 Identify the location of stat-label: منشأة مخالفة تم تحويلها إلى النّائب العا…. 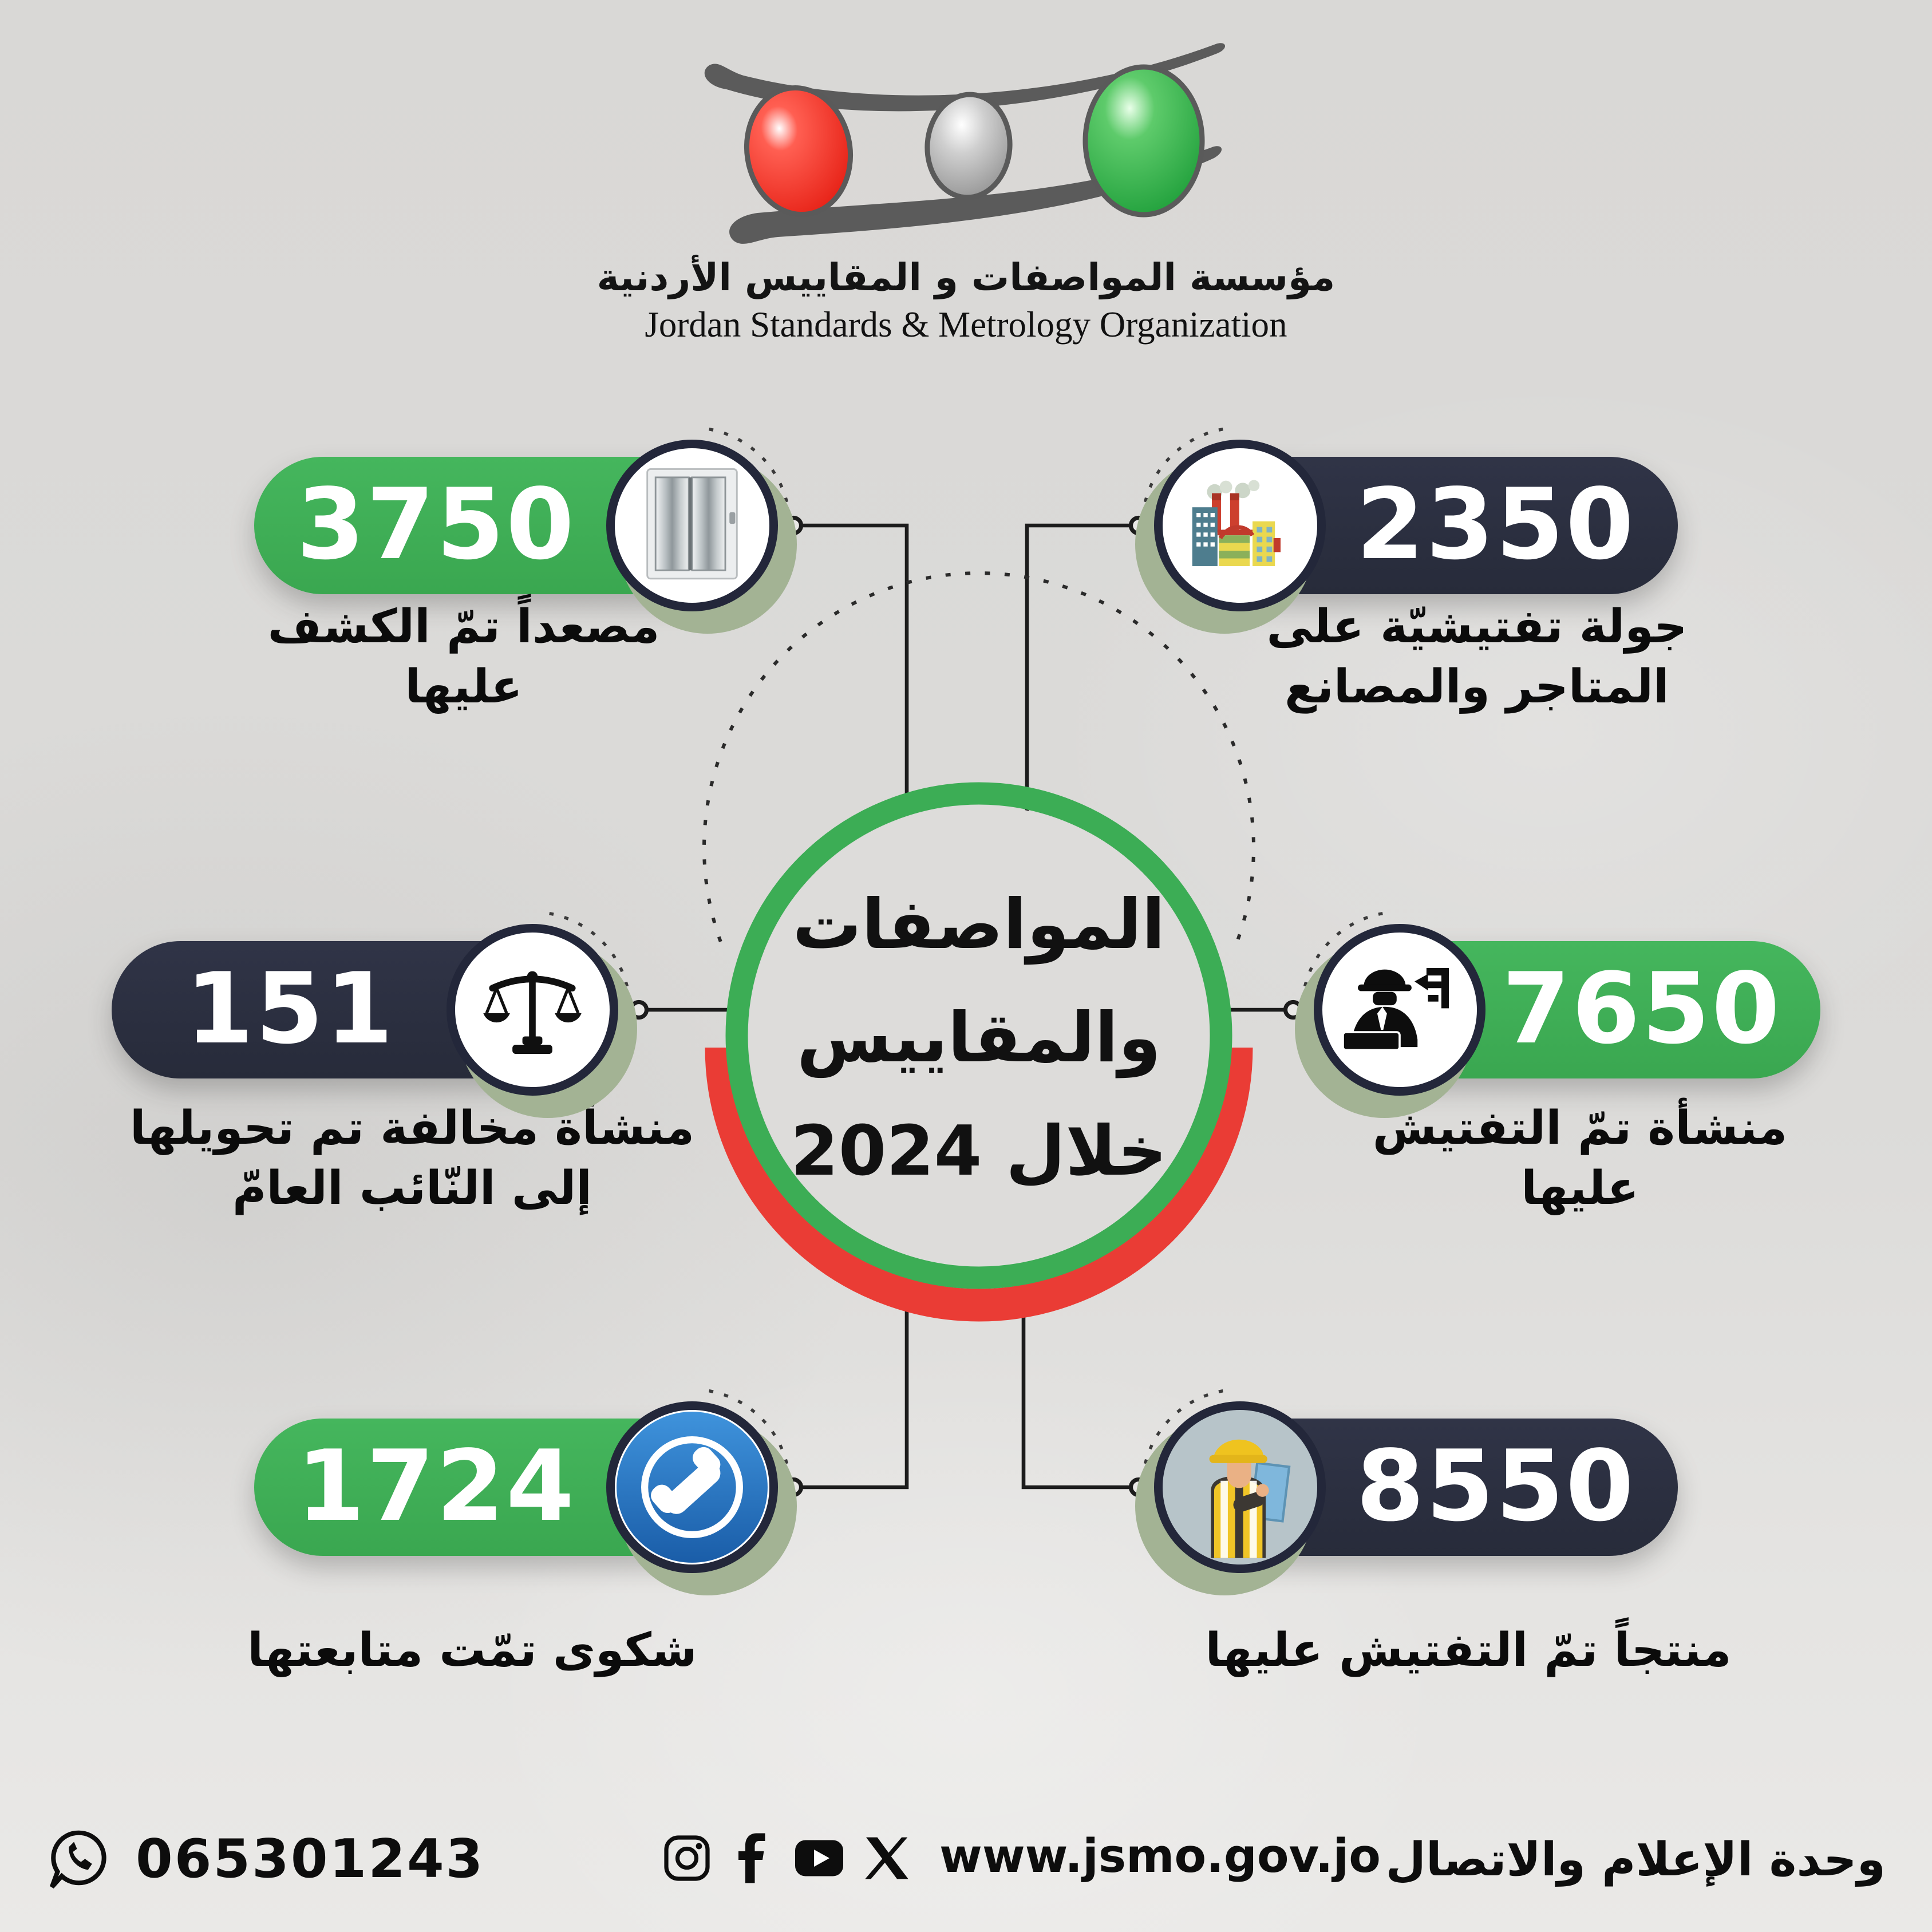
(412, 1159).